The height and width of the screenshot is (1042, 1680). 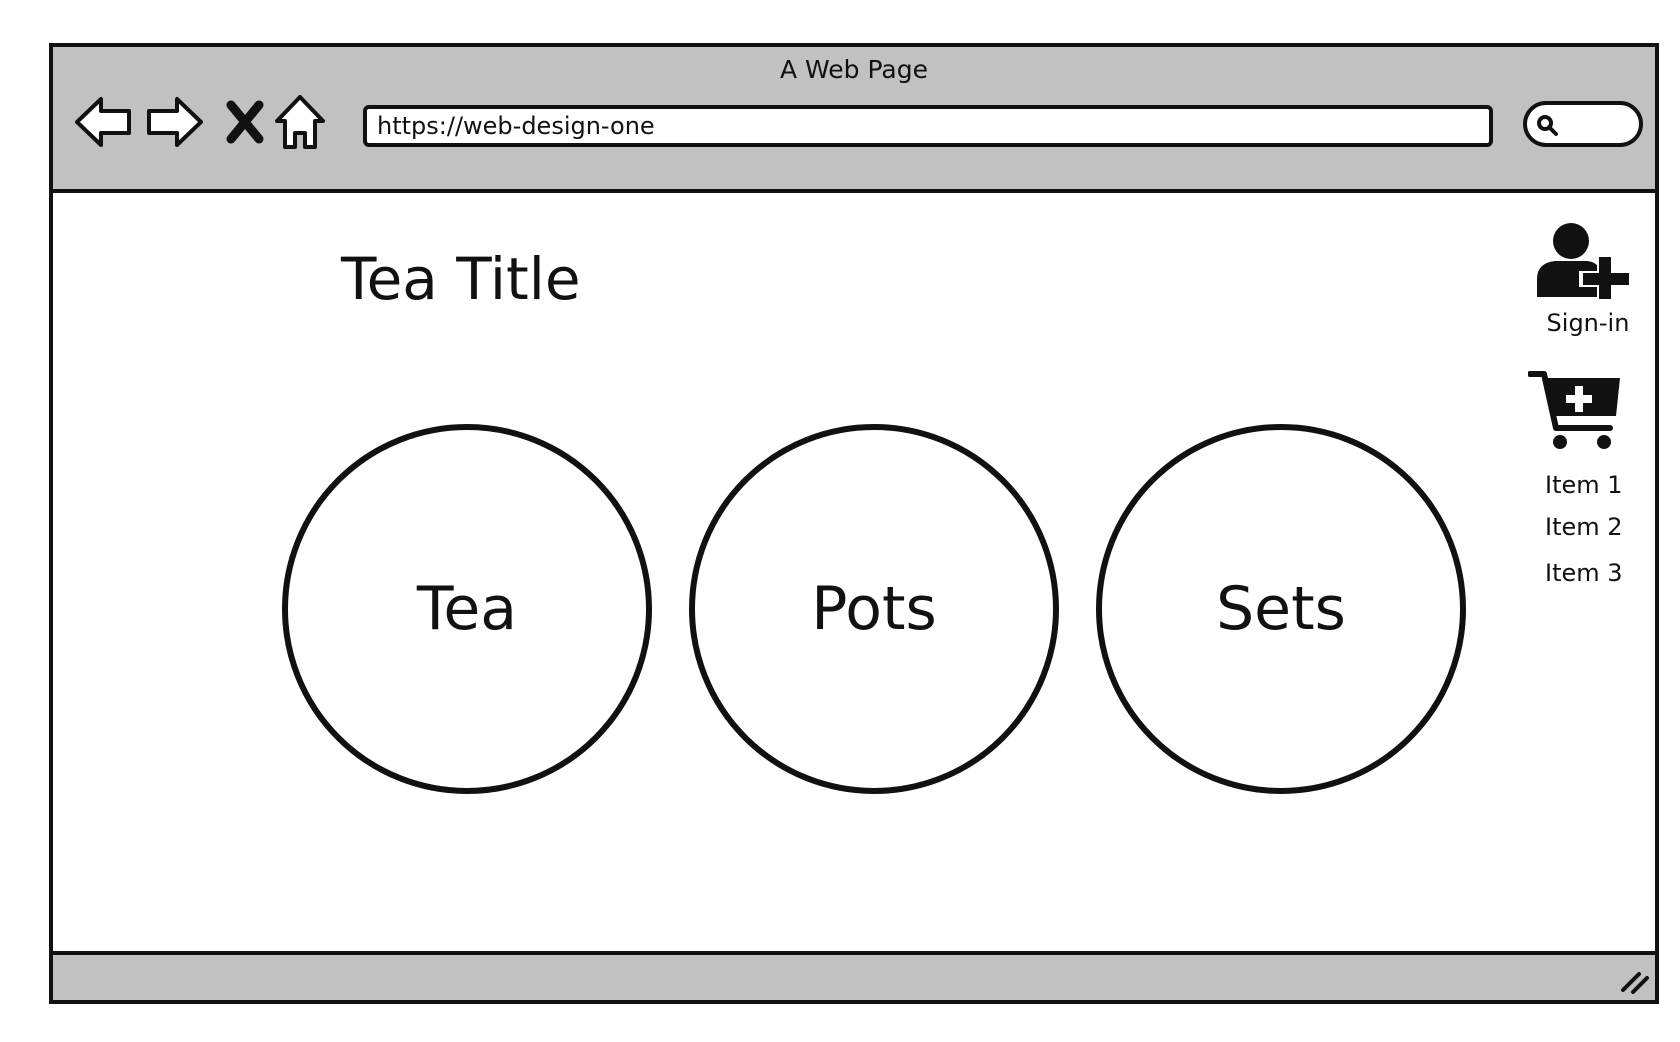 I want to click on category-label: Pots, so click(x=874, y=609).